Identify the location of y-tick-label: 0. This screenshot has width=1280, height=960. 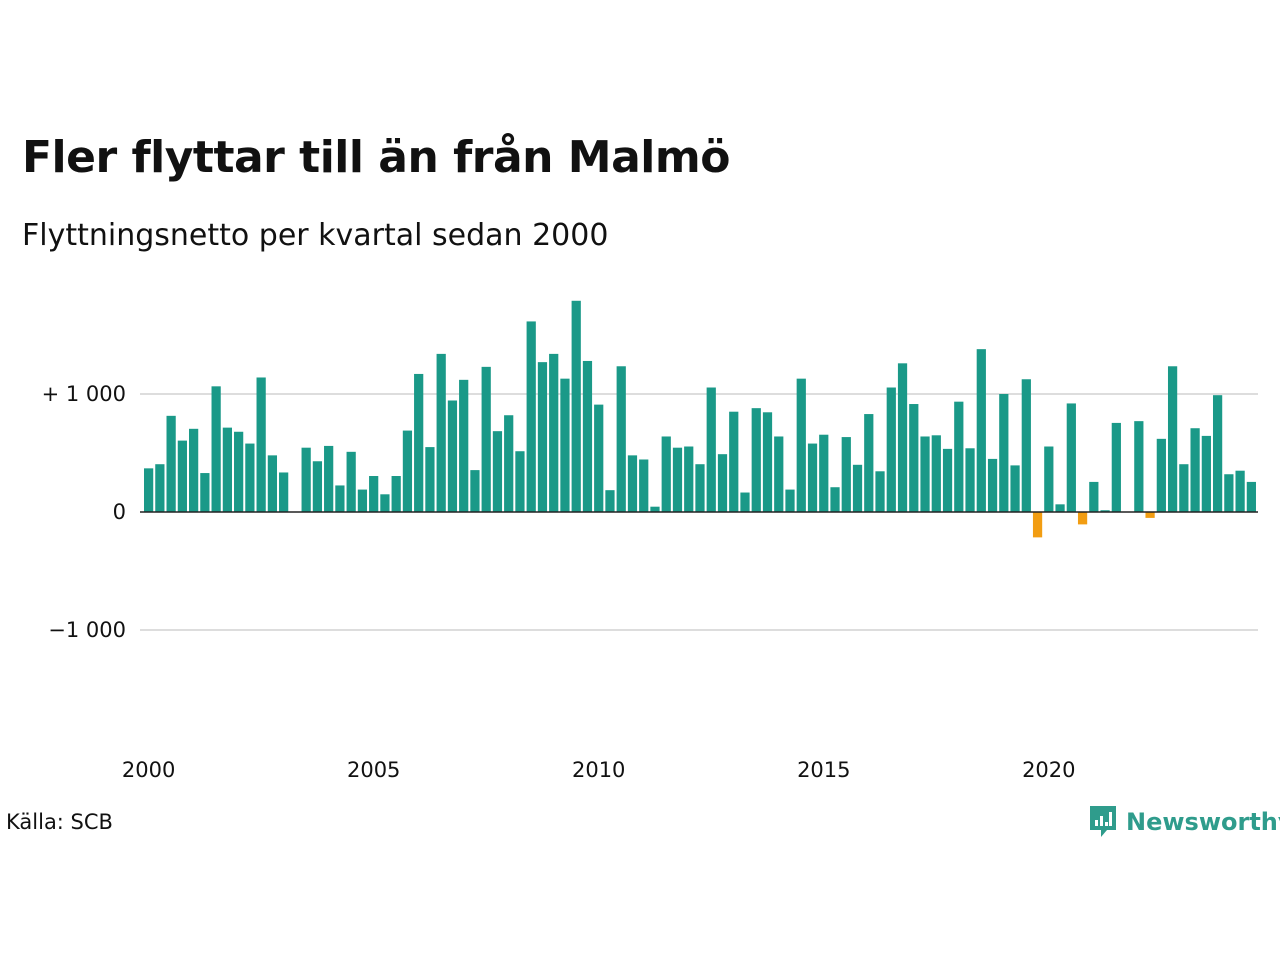
(119, 512).